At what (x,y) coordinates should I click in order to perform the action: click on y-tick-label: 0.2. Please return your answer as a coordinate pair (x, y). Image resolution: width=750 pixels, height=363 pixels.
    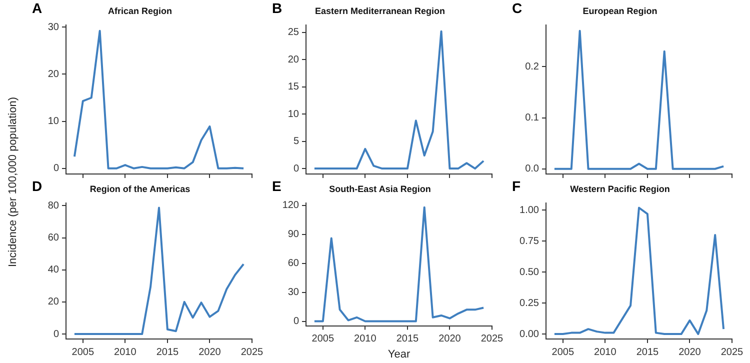
    Looking at the image, I should click on (532, 66).